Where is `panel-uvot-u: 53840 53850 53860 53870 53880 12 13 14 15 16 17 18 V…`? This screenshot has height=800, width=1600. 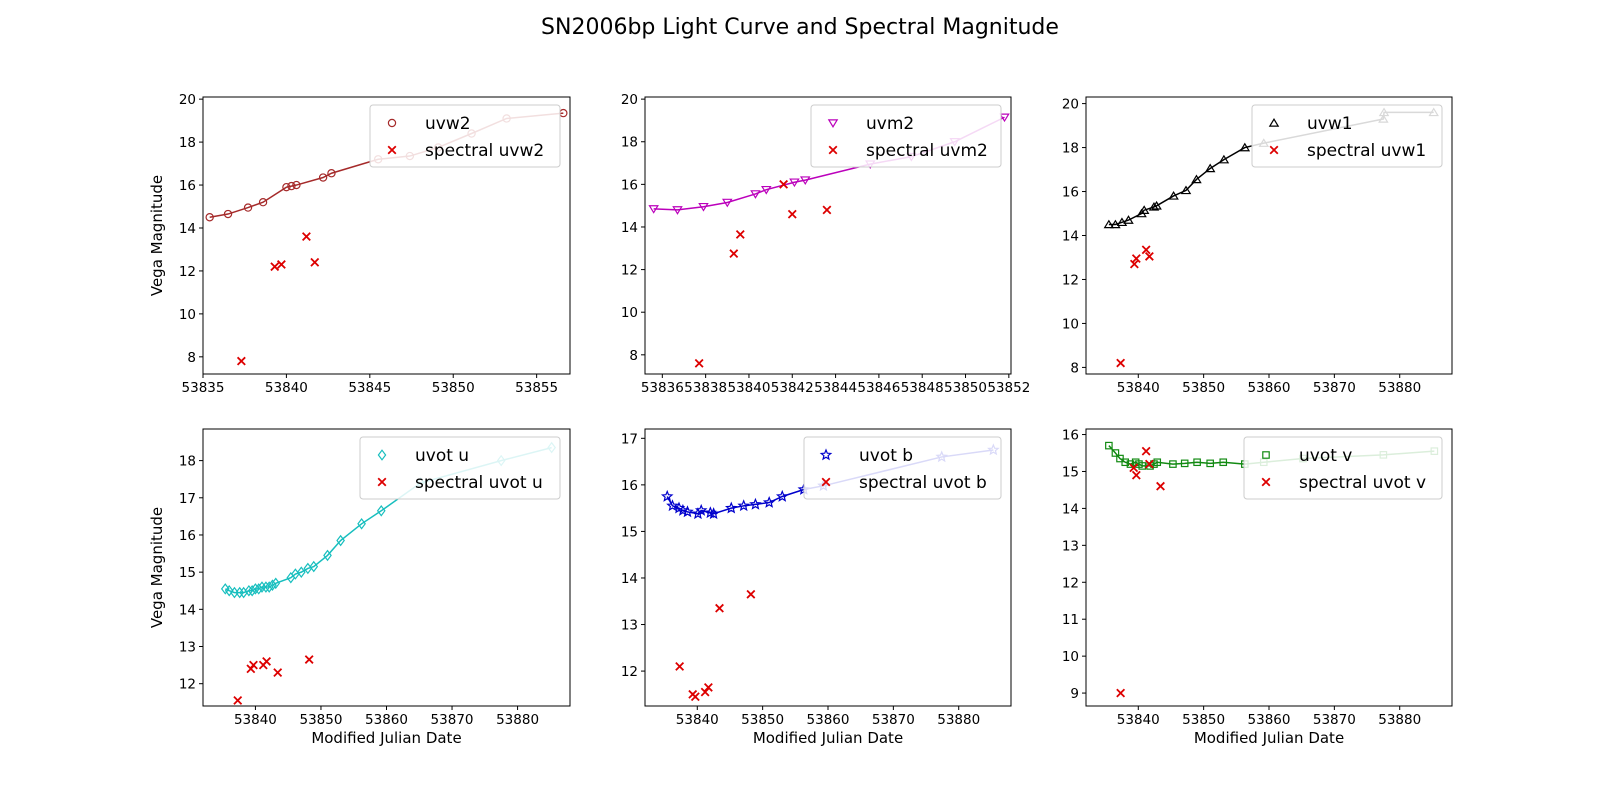
panel-uvot-u: 53840 53850 53860 53870 53880 12 13 14 15 16 17 18 V… is located at coordinates (359, 588).